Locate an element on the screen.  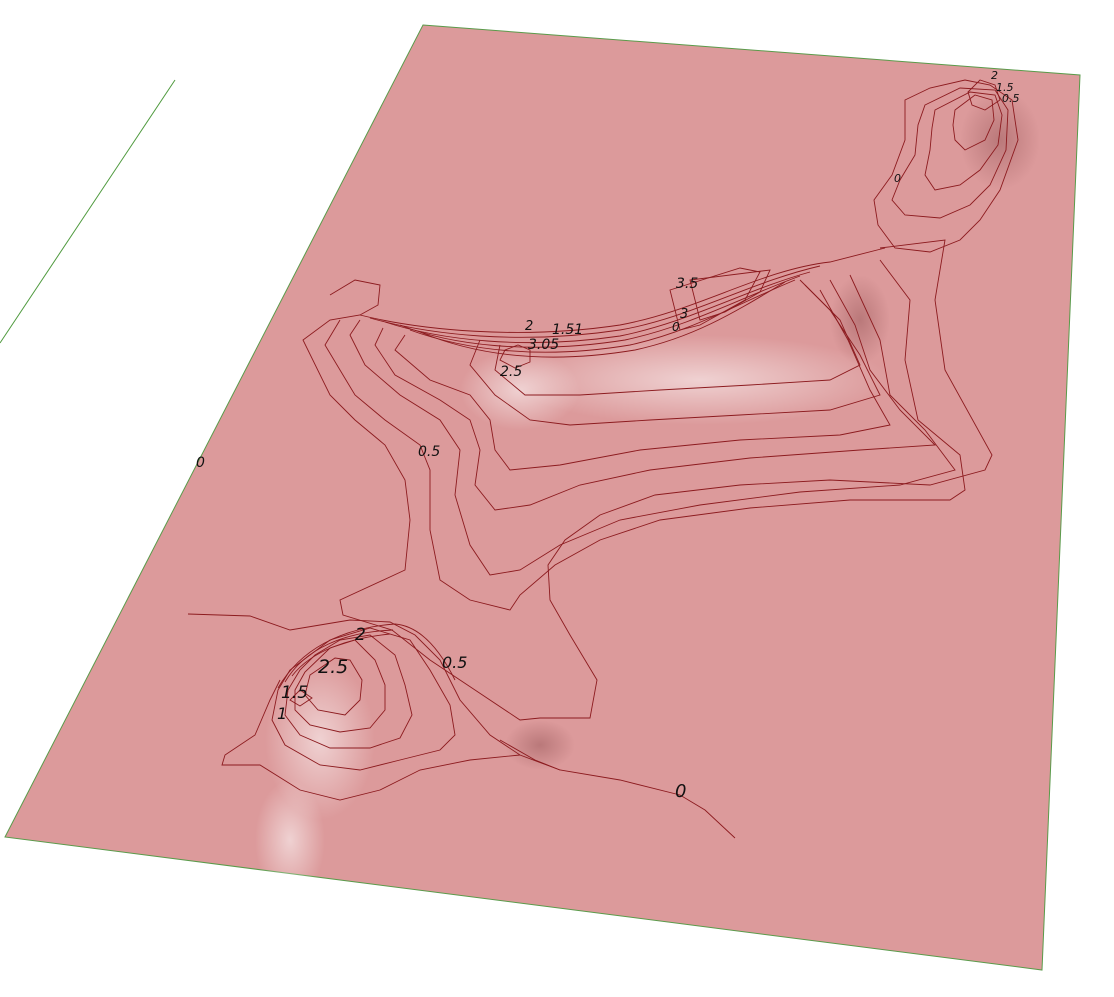
label-lower-1: 1 is located at coordinates (282, 713).